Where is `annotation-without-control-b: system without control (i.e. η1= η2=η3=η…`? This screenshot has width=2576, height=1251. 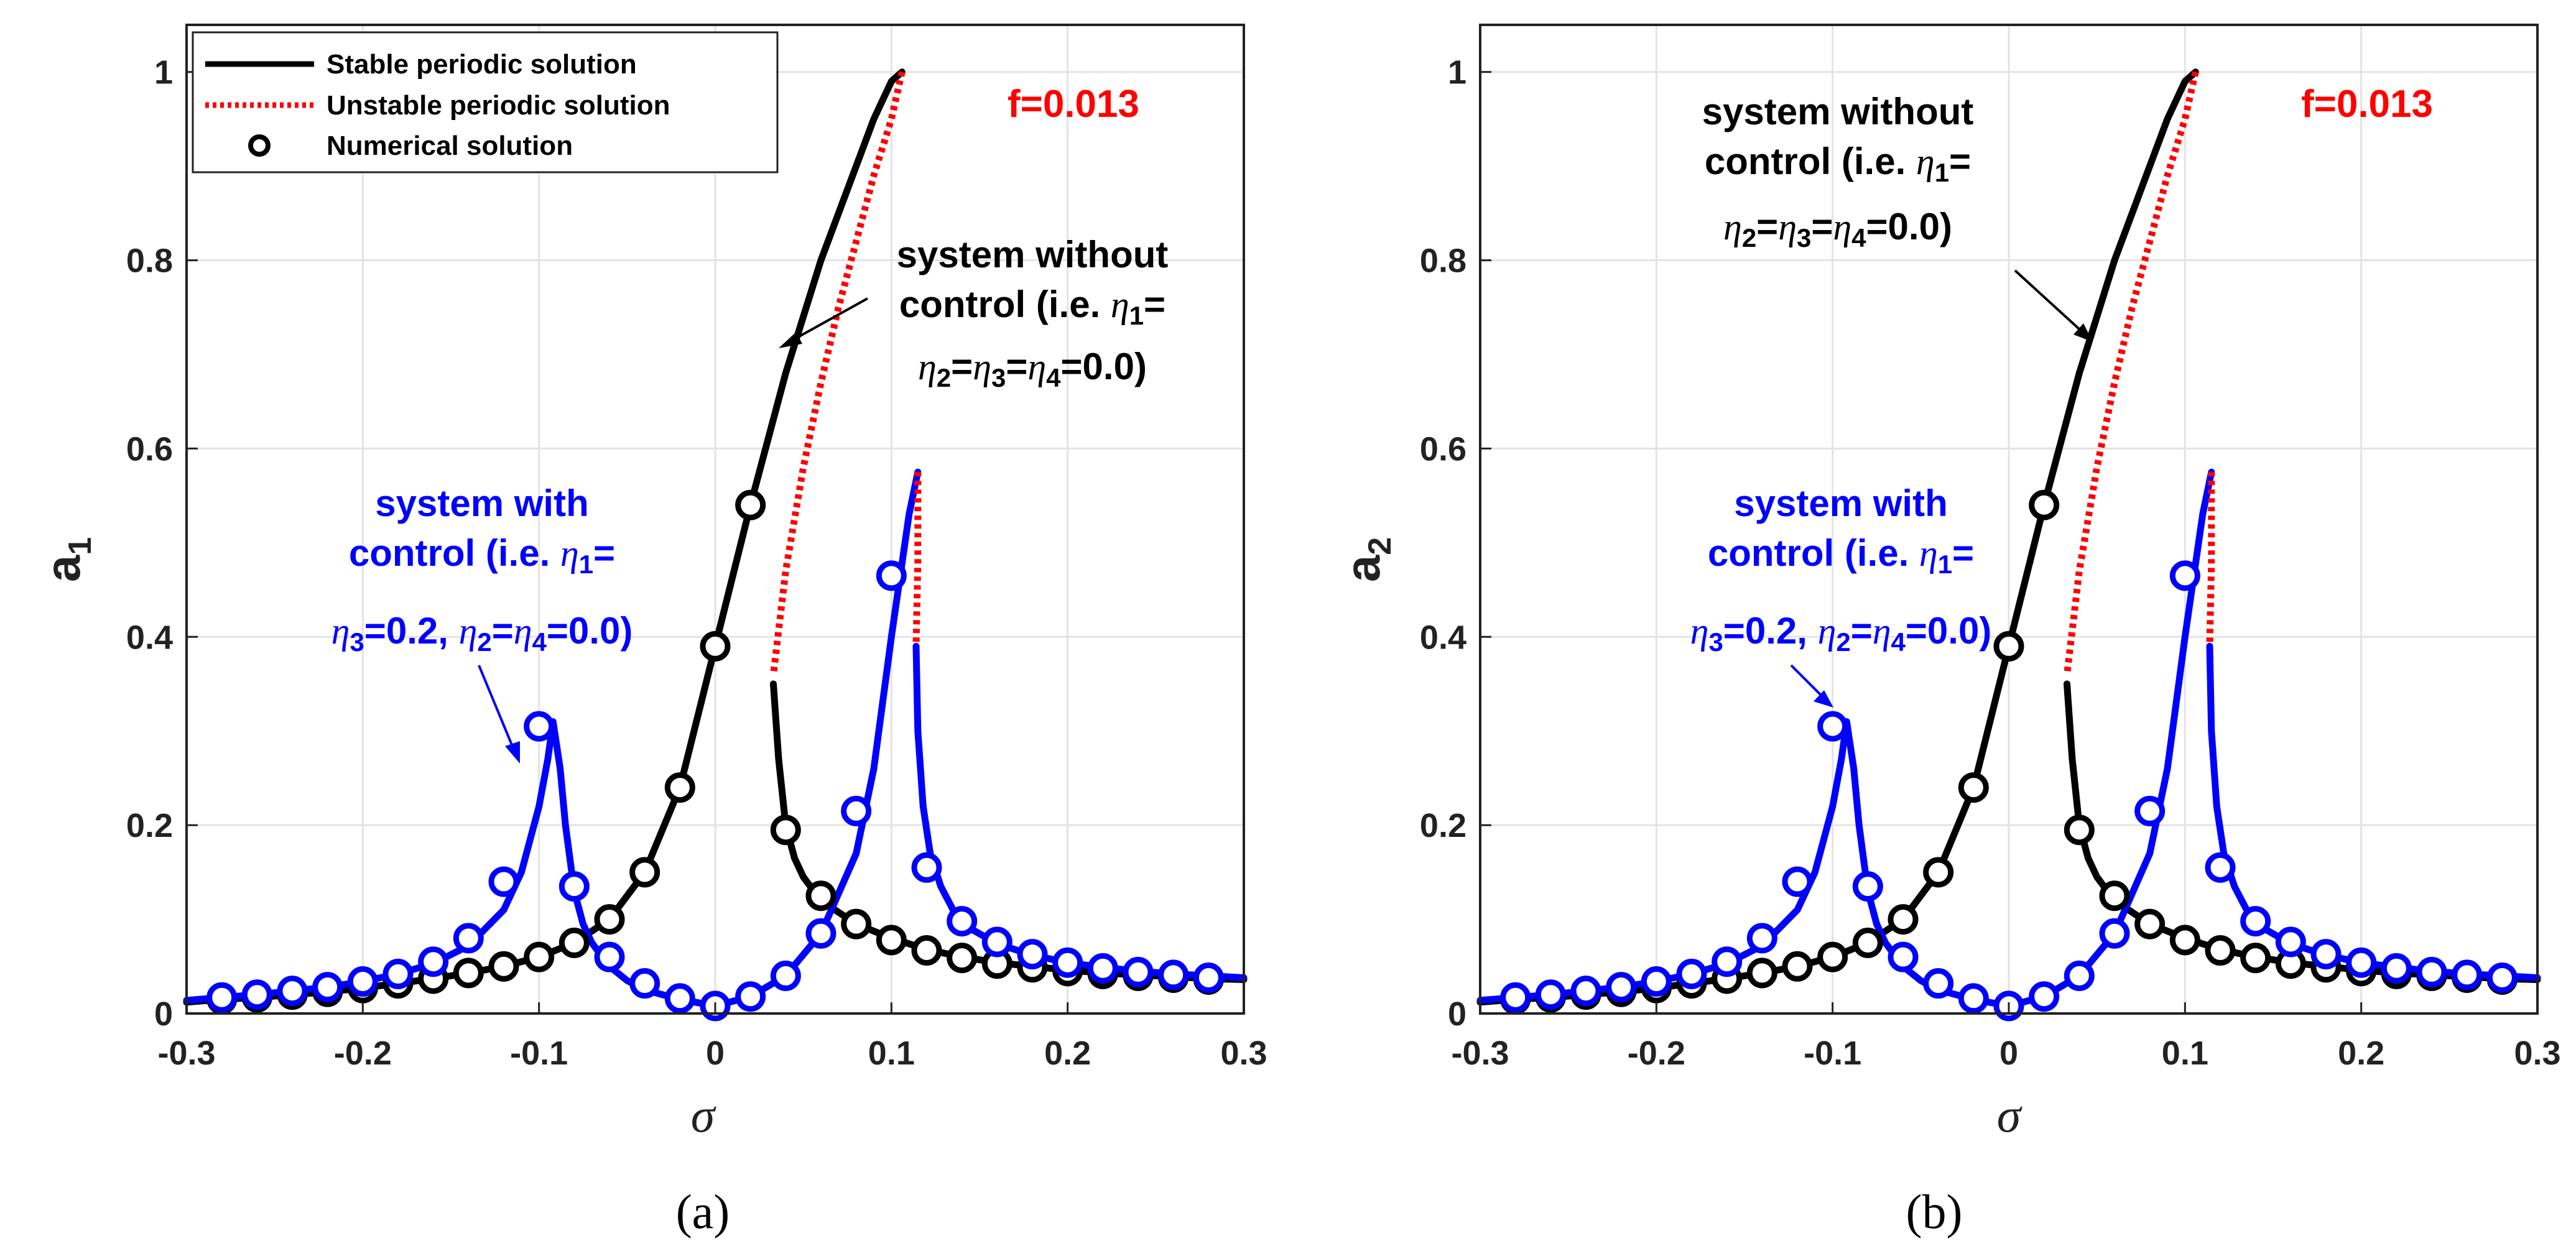 annotation-without-control-b: system without control (i.e. η1= η2=η3=η… is located at coordinates (1898, 216).